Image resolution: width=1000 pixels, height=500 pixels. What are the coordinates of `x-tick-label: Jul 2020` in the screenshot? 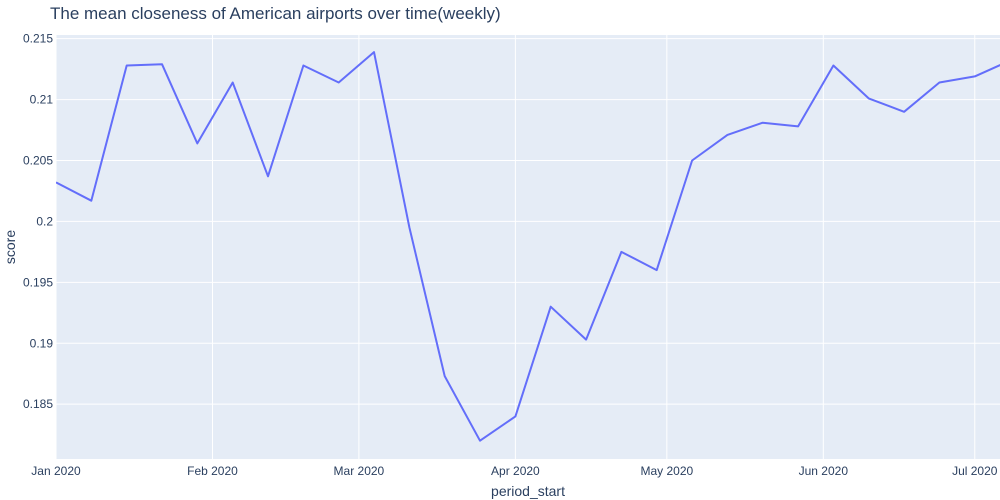 It's located at (975, 471).